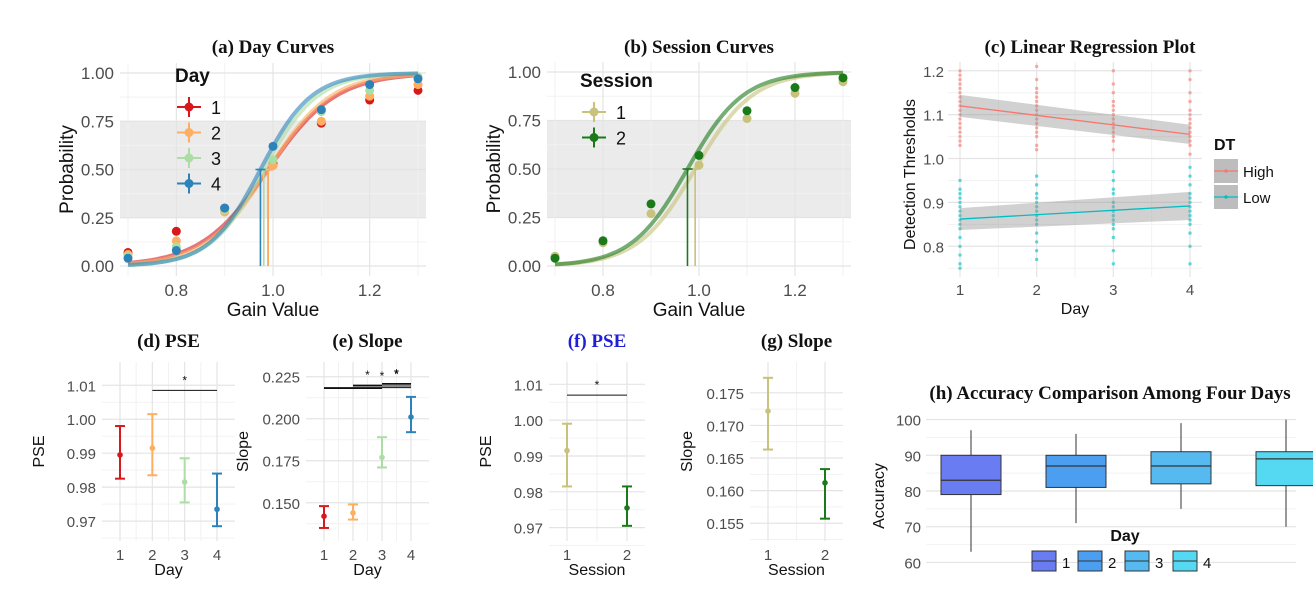  Describe the element at coordinates (243, 451) in the screenshot. I see `y-axis-label: Slope` at that location.